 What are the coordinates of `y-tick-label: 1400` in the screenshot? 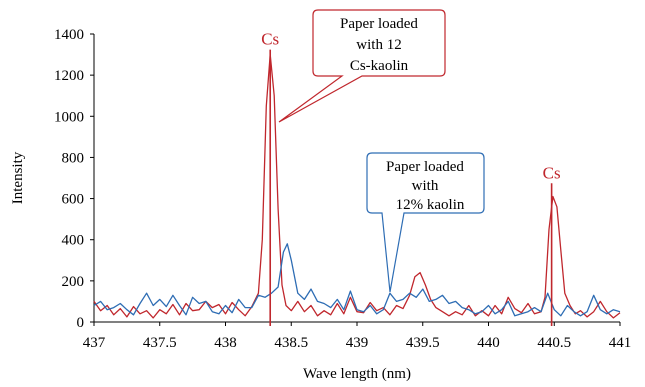 It's located at (69, 35).